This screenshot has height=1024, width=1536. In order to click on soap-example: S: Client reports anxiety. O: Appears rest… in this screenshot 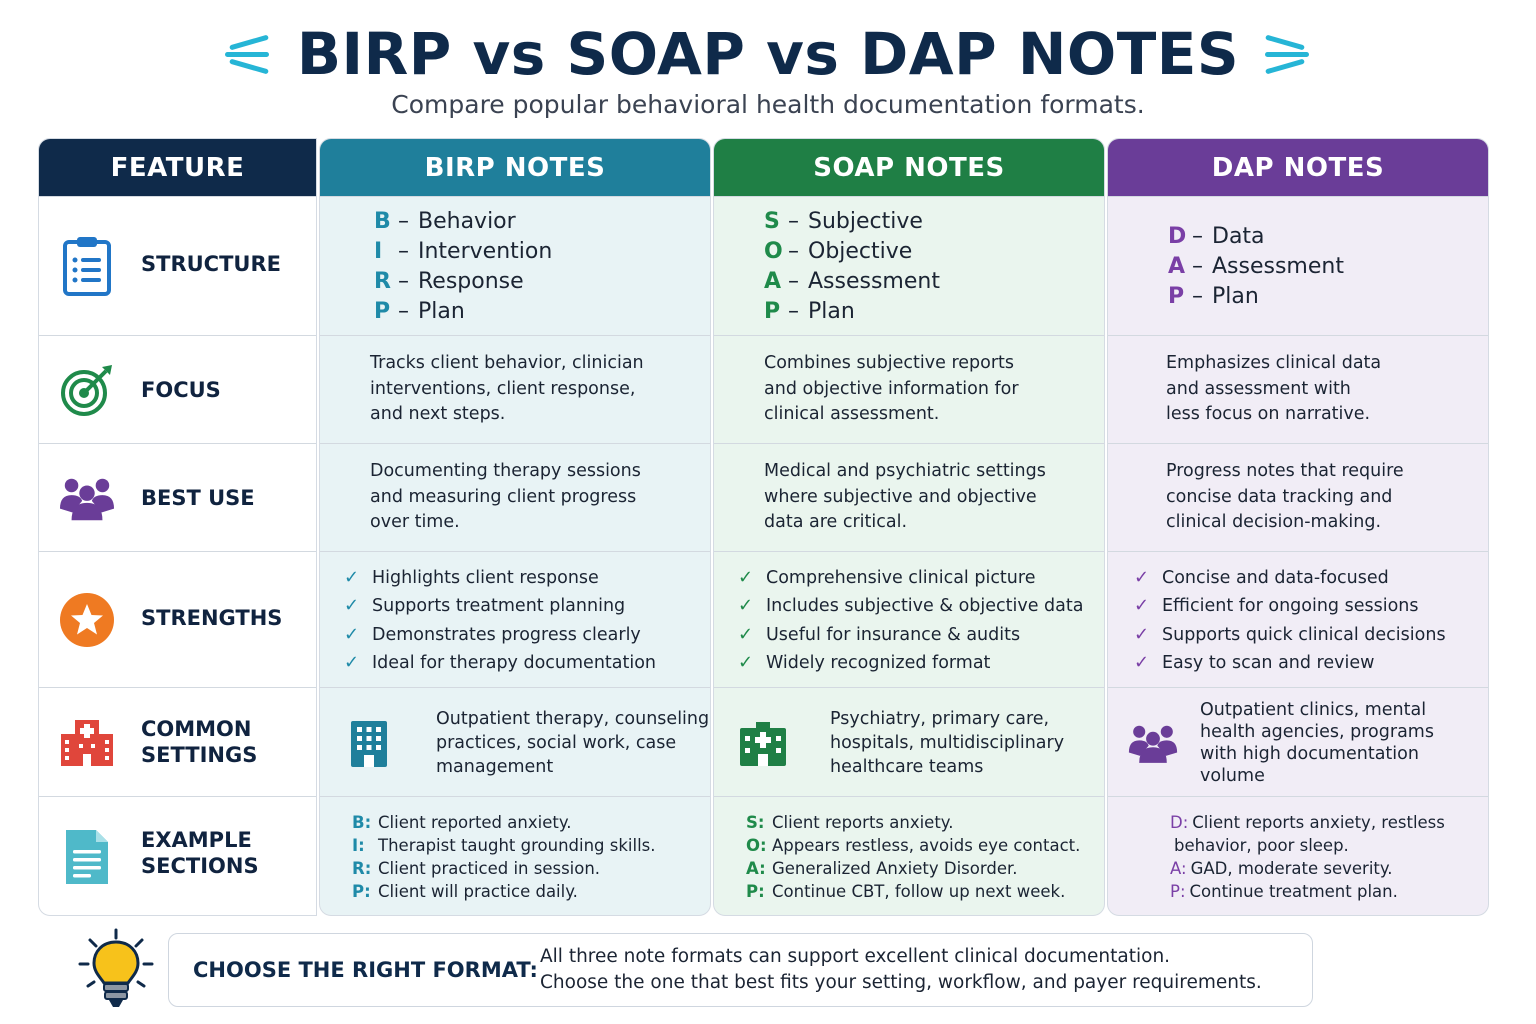, I will do `click(909, 855)`.